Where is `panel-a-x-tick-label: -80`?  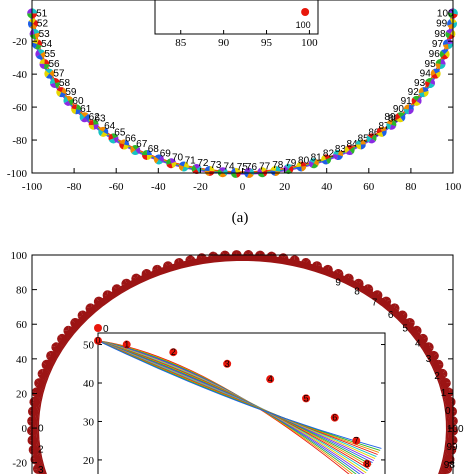 panel-a-x-tick-label: -80 is located at coordinates (74, 187).